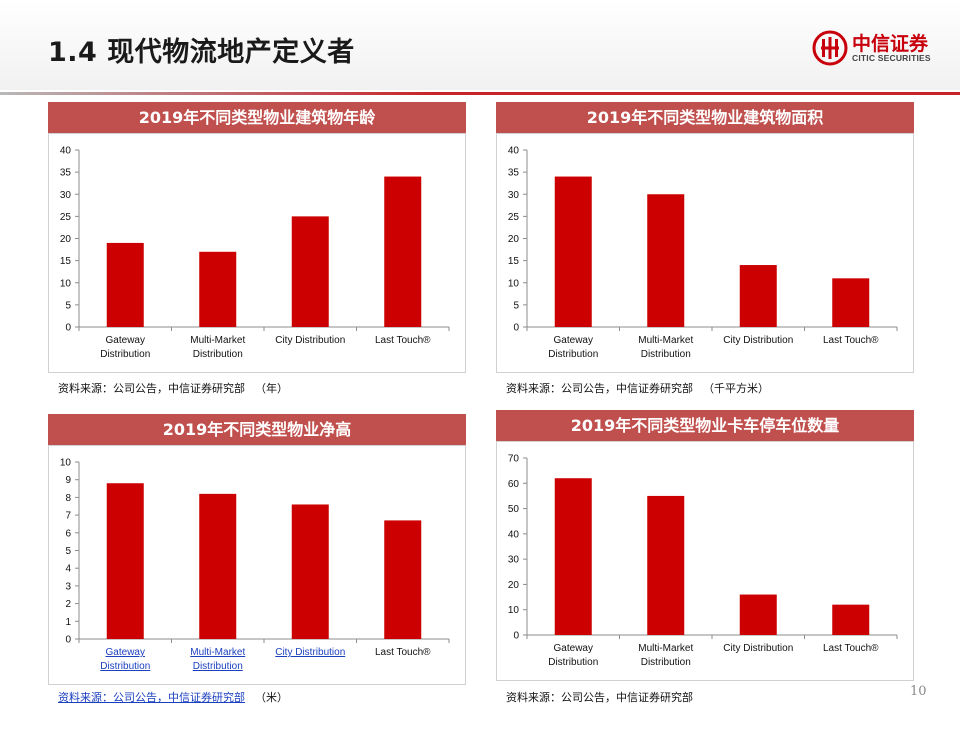 The image size is (960, 739). I want to click on y-tick-label: 60, so click(514, 484).